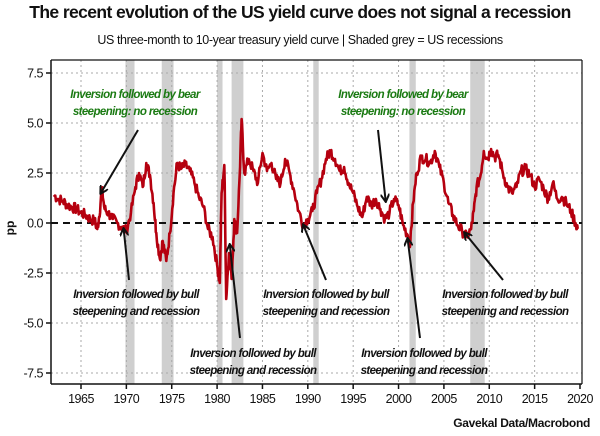 The width and height of the screenshot is (600, 436). What do you see at coordinates (353, 399) in the screenshot?
I see `x-tick-label: 1995` at bounding box center [353, 399].